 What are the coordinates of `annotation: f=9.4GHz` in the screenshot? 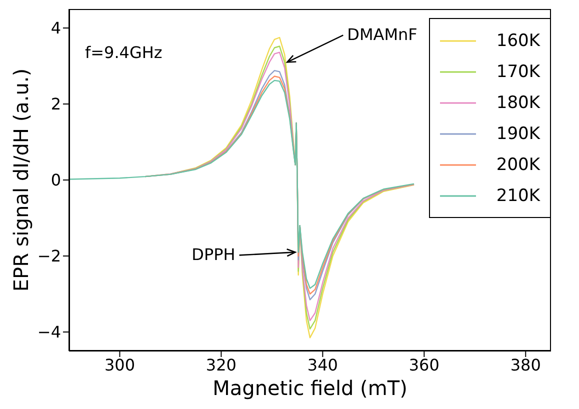 It's located at (123, 52).